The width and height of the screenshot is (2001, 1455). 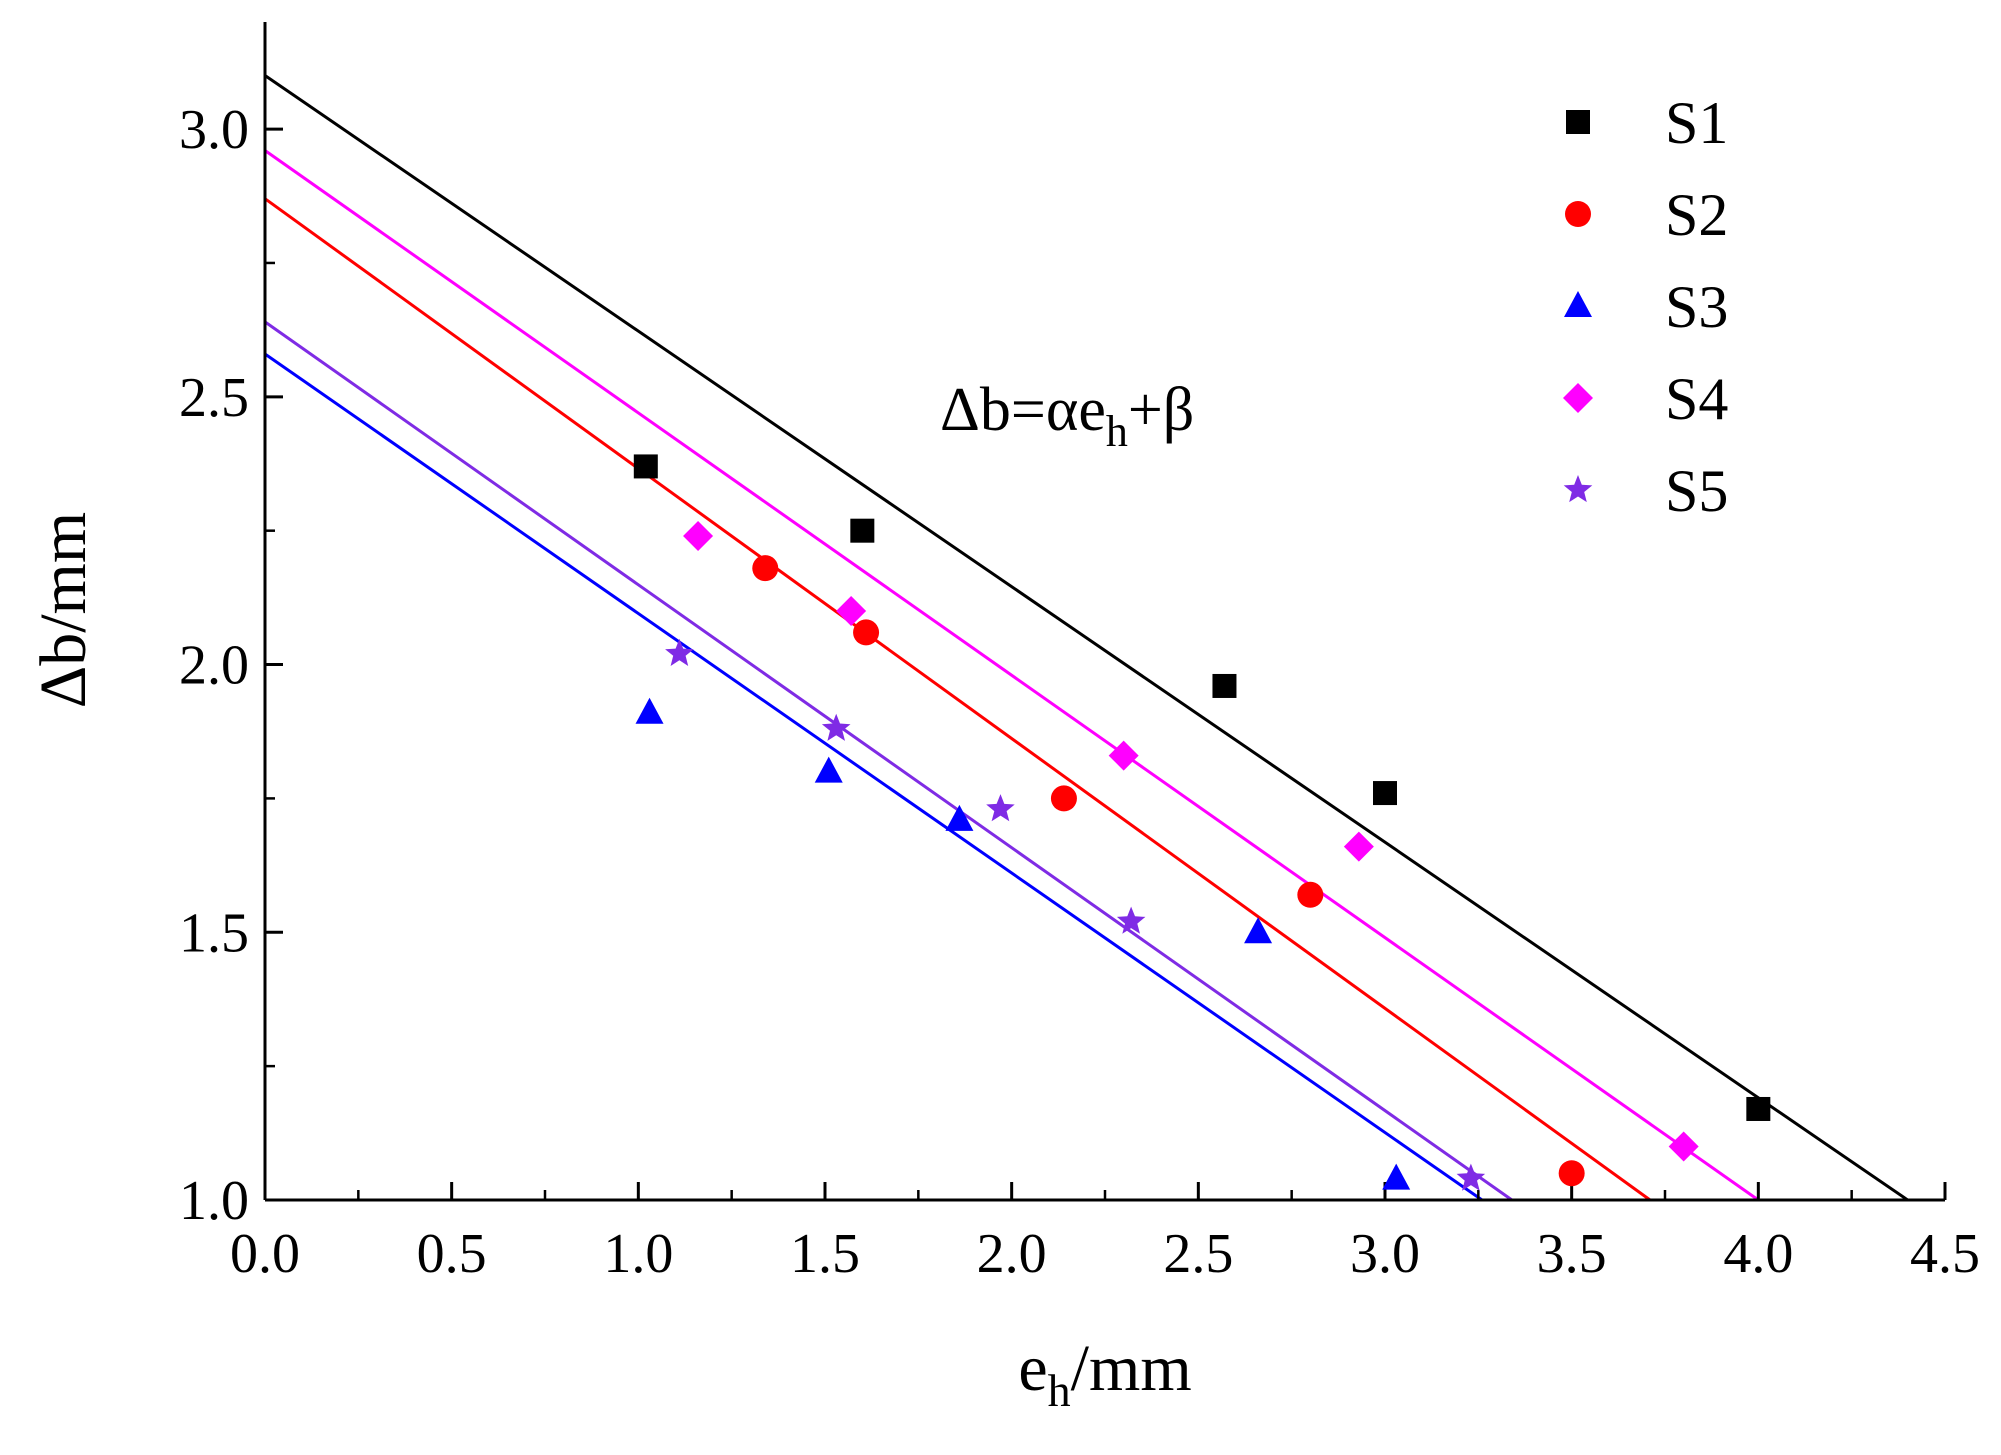 I want to click on x-axis-title: eh/mm, so click(x=1104, y=1374).